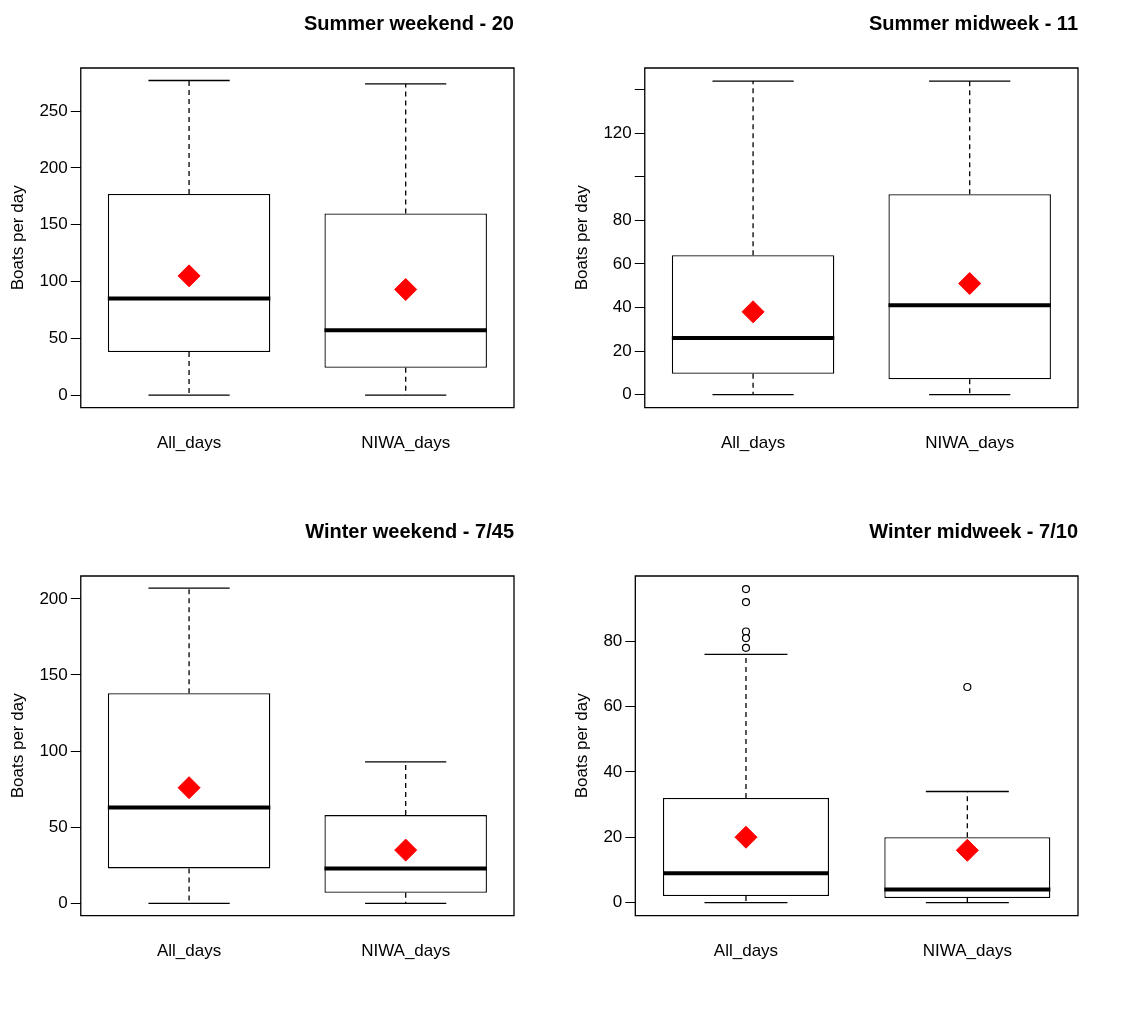 The image size is (1128, 1017). What do you see at coordinates (53, 110) in the screenshot?
I see `y-tick-label: 250` at bounding box center [53, 110].